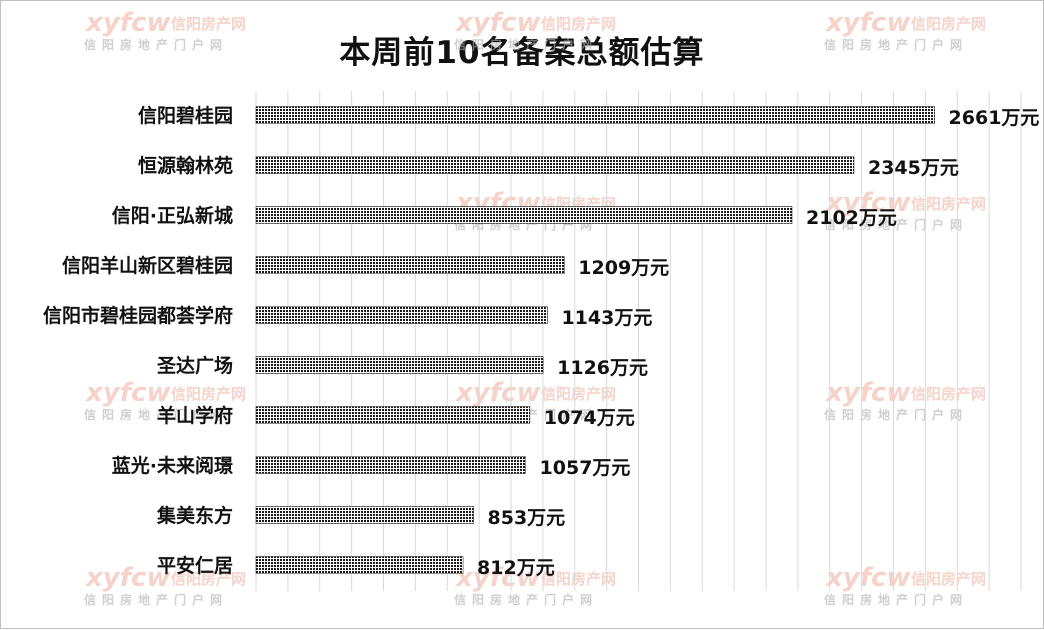 The height and width of the screenshot is (630, 1044). Describe the element at coordinates (606, 318) in the screenshot. I see `value-label: 1143万元` at that location.